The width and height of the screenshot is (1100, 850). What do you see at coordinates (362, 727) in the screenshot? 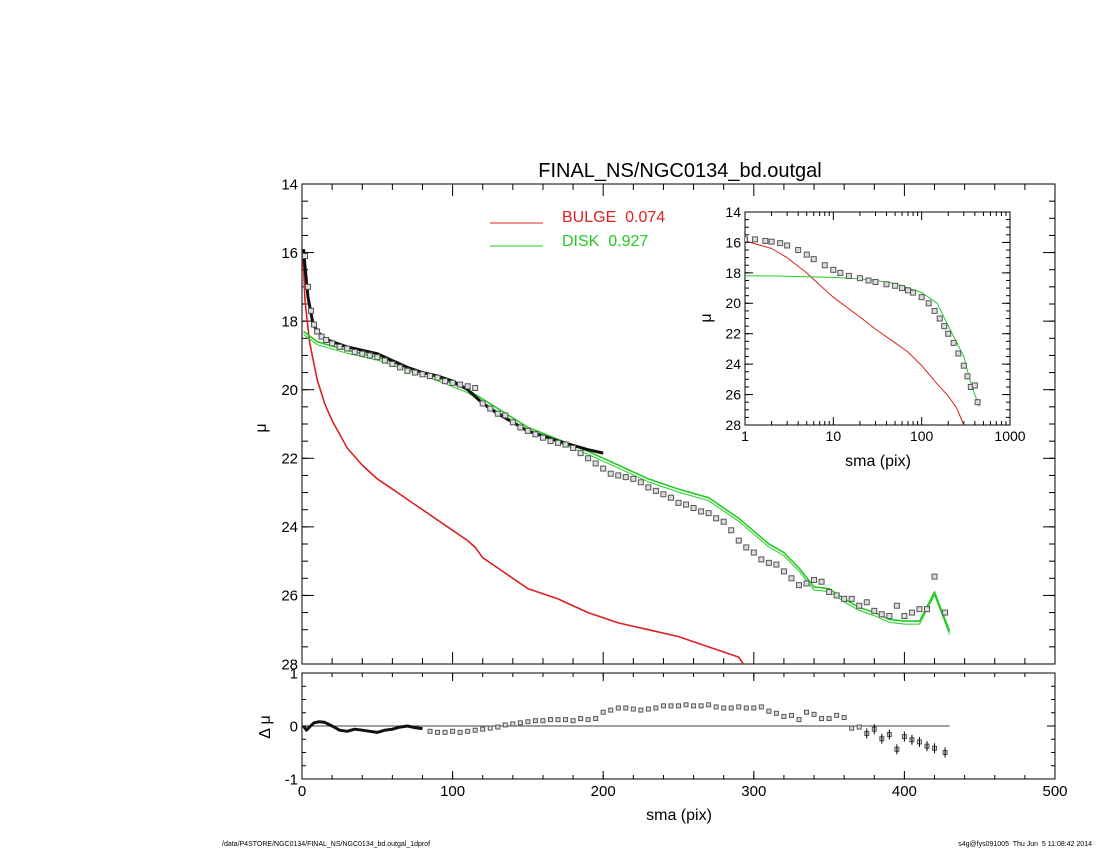
I see `residual-profile-line` at bounding box center [362, 727].